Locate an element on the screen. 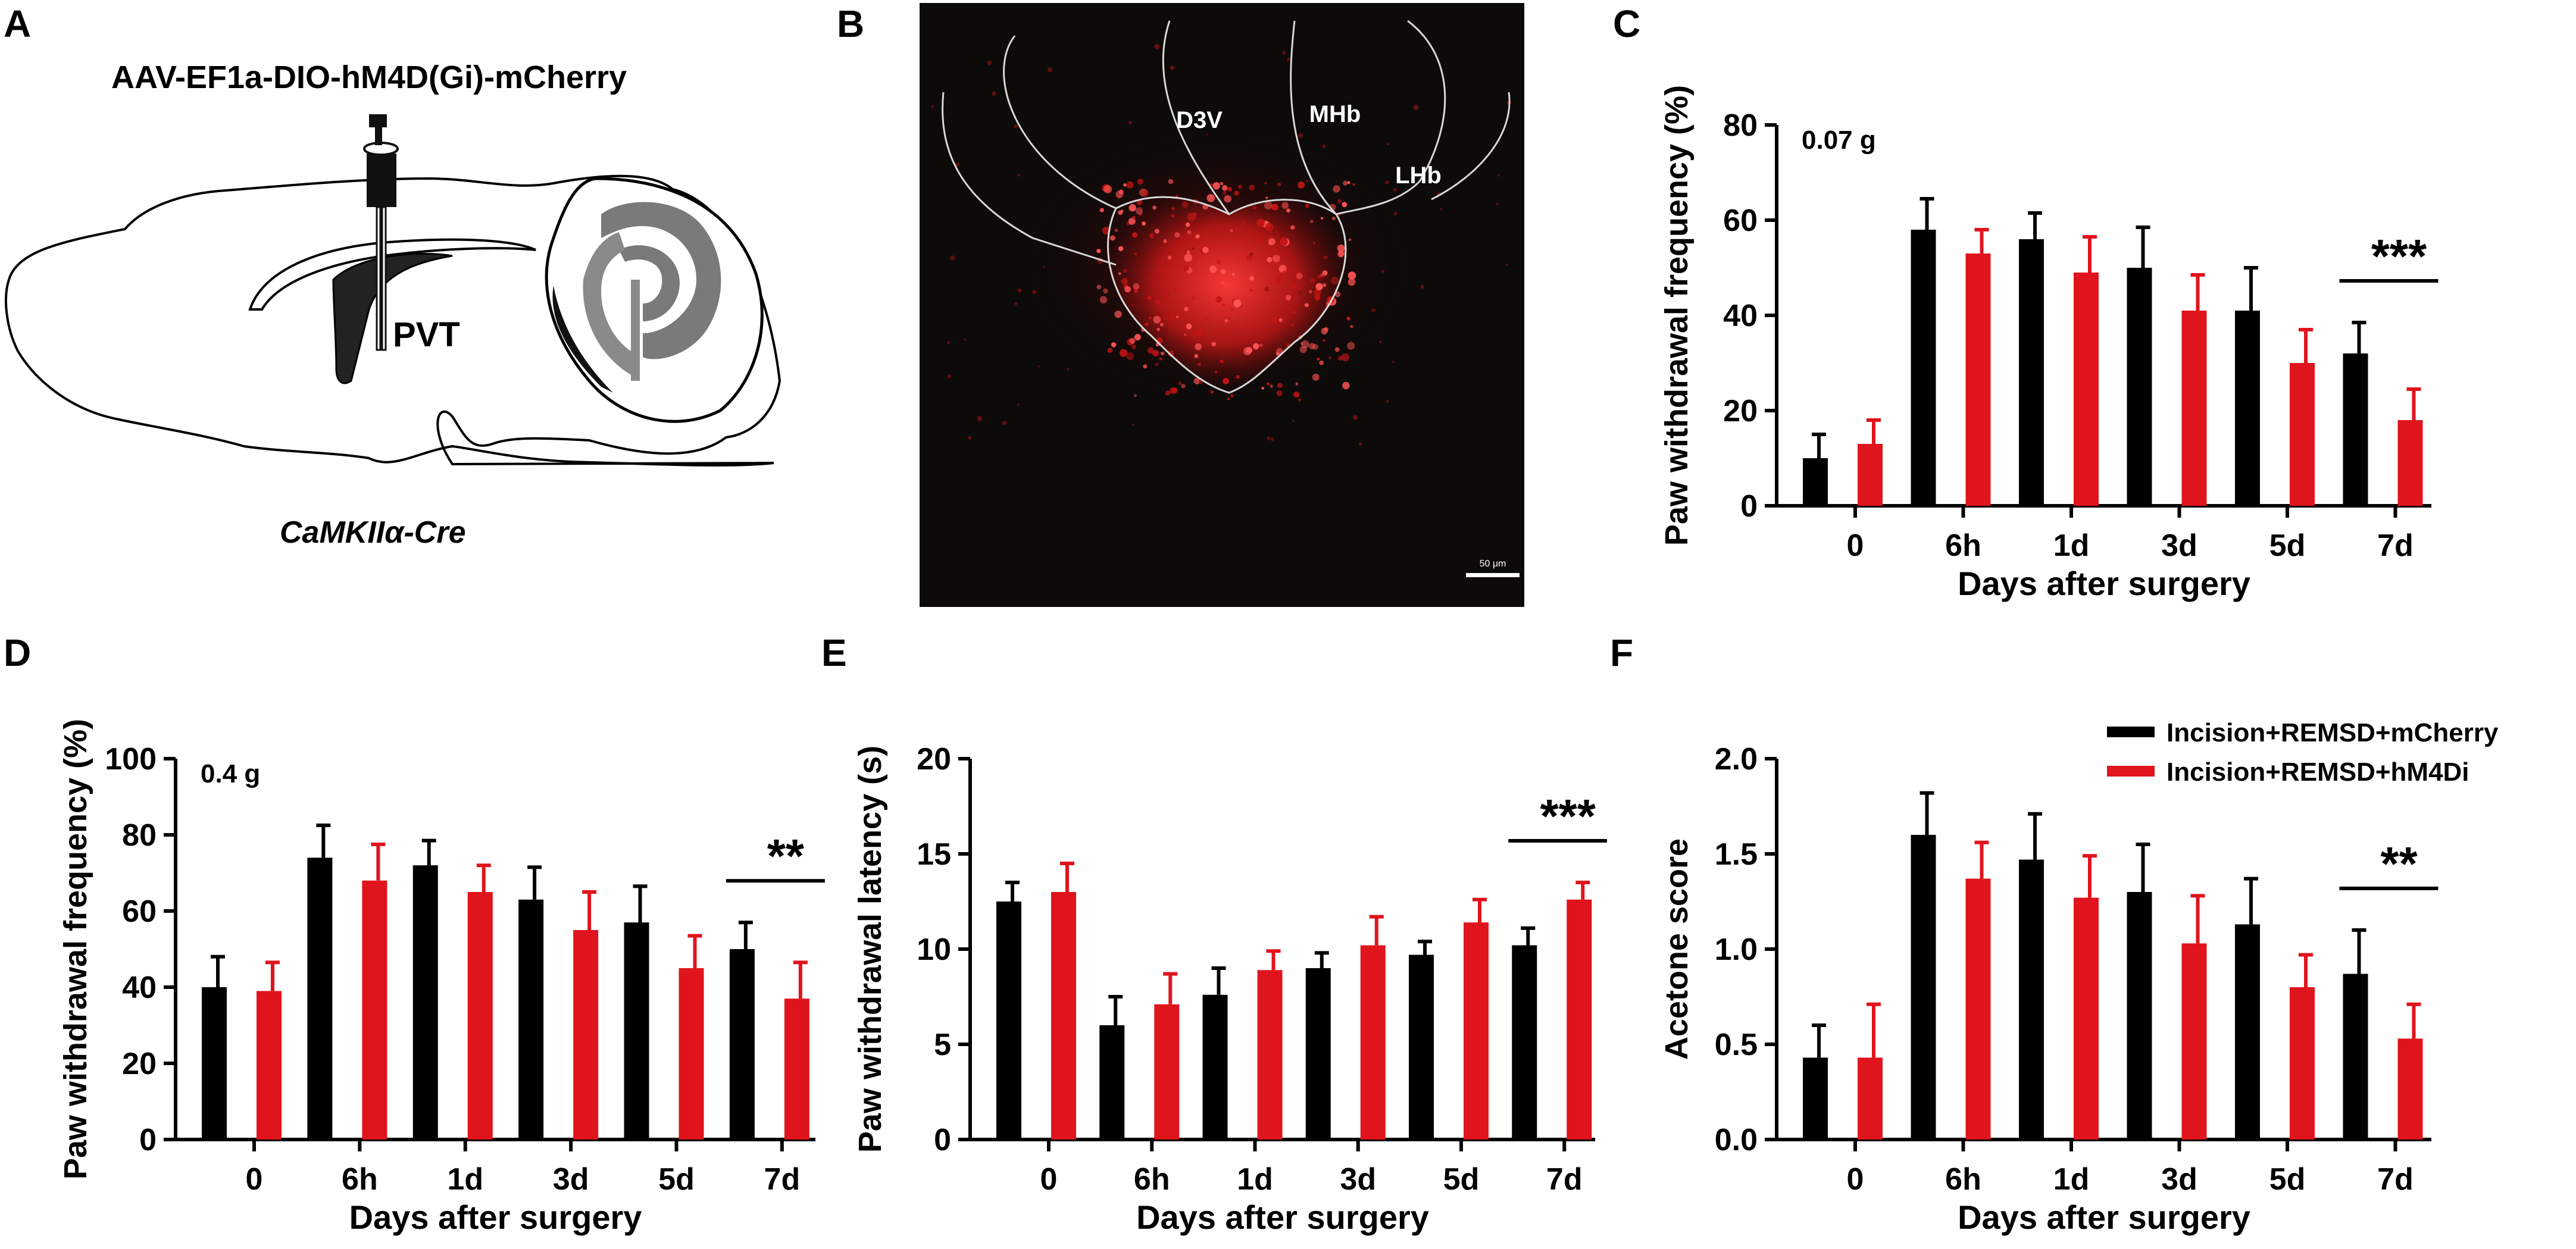  x-tick-label: 6h is located at coordinates (1152, 1179).